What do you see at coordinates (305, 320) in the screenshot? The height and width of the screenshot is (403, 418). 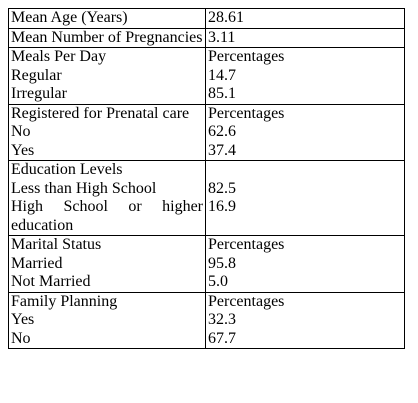 I see `value-cell: Percentages 32.3 67.7` at bounding box center [305, 320].